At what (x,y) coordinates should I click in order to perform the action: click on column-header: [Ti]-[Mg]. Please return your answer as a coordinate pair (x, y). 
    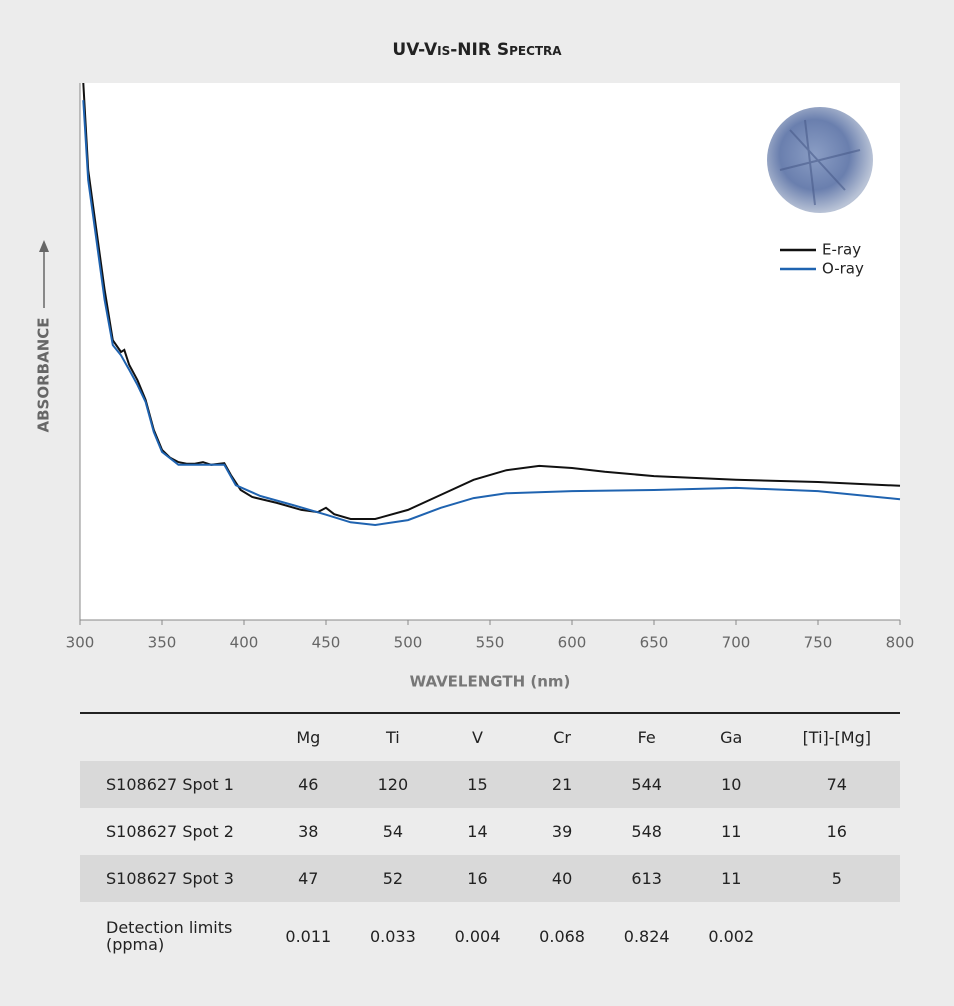
    Looking at the image, I should click on (836, 737).